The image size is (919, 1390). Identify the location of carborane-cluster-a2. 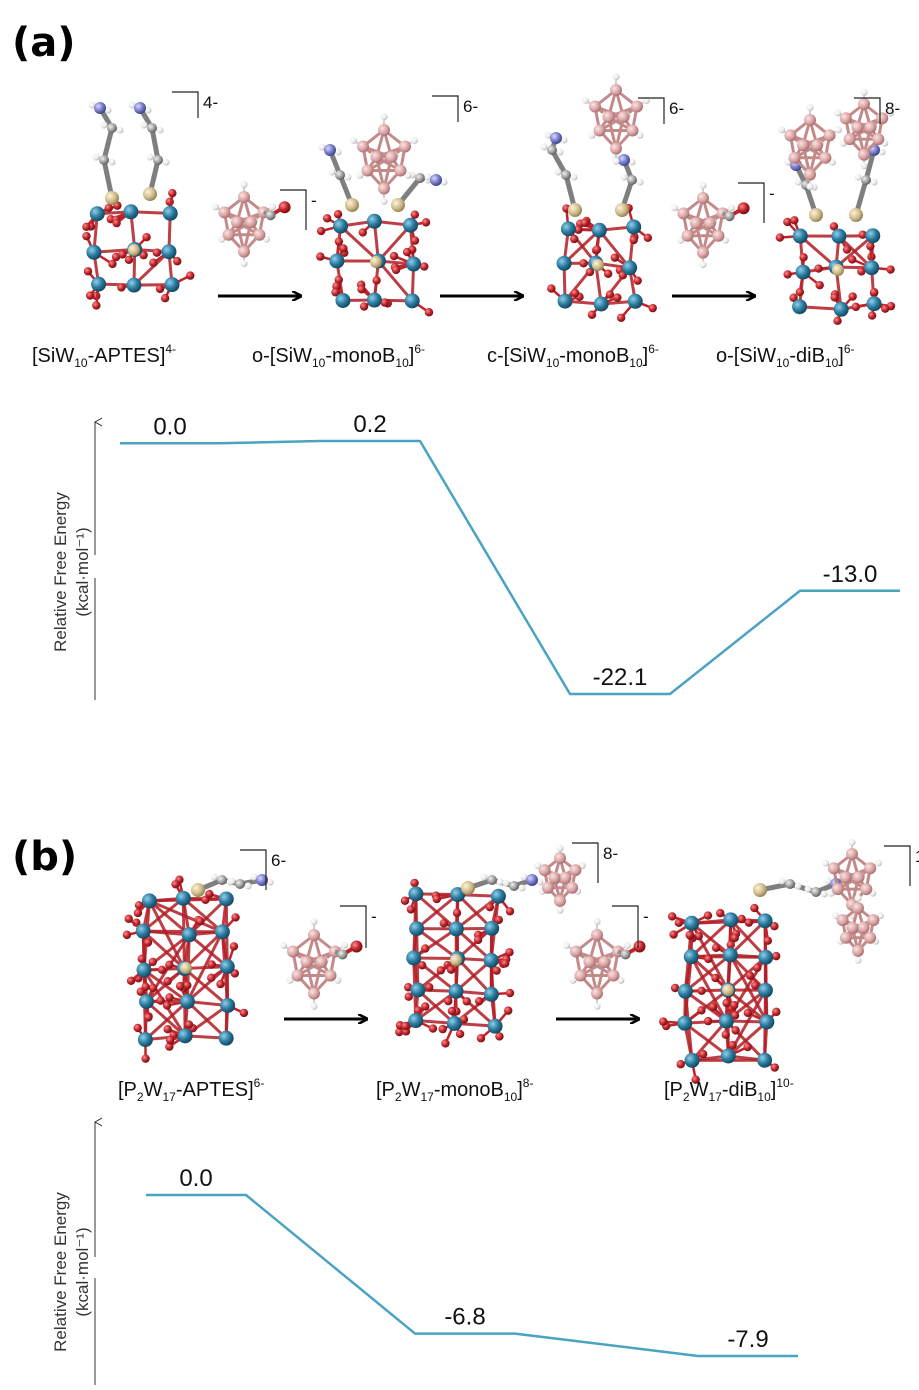
(384, 159).